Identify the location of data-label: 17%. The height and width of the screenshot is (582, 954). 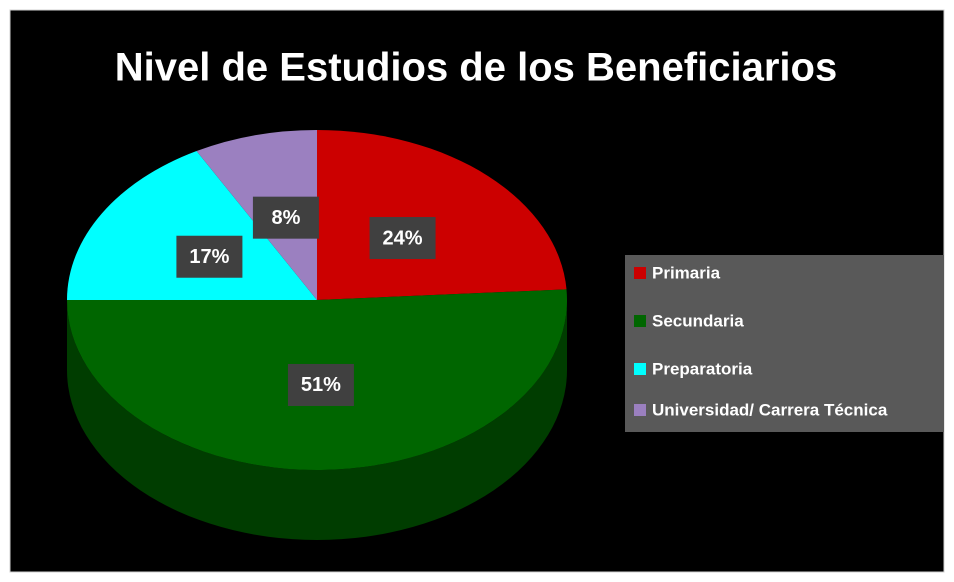
(209, 257).